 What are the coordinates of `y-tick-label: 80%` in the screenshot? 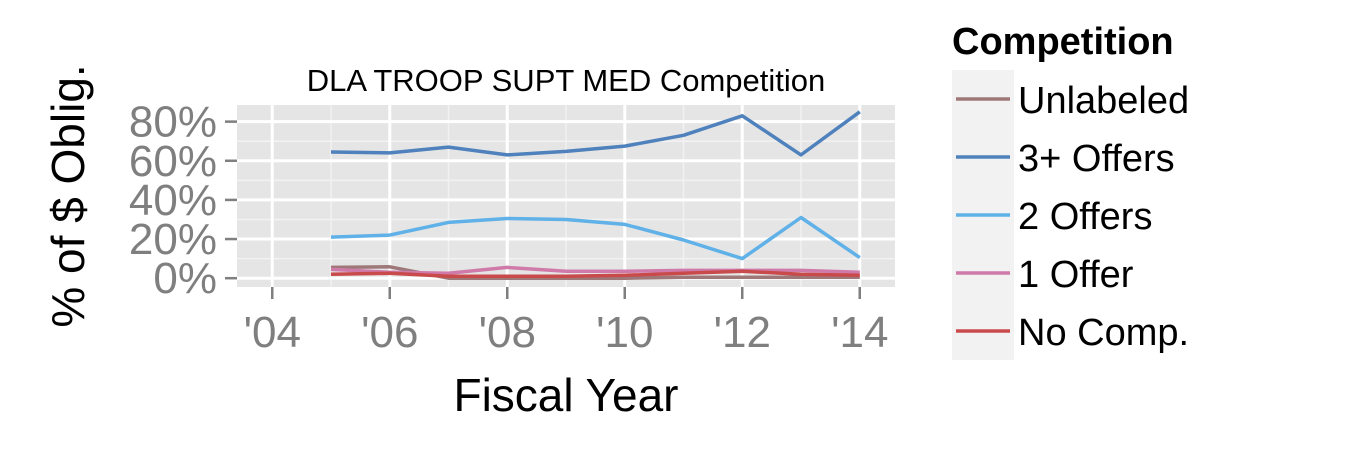 It's located at (173, 122).